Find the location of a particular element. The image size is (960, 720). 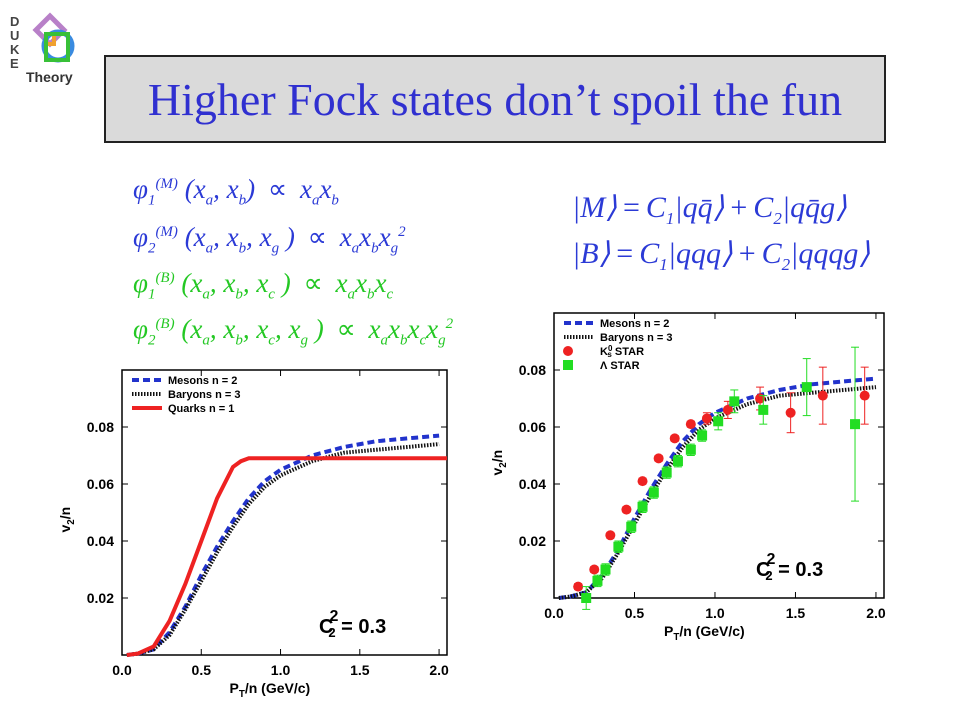

logo-square-shape is located at coordinates (57, 47).